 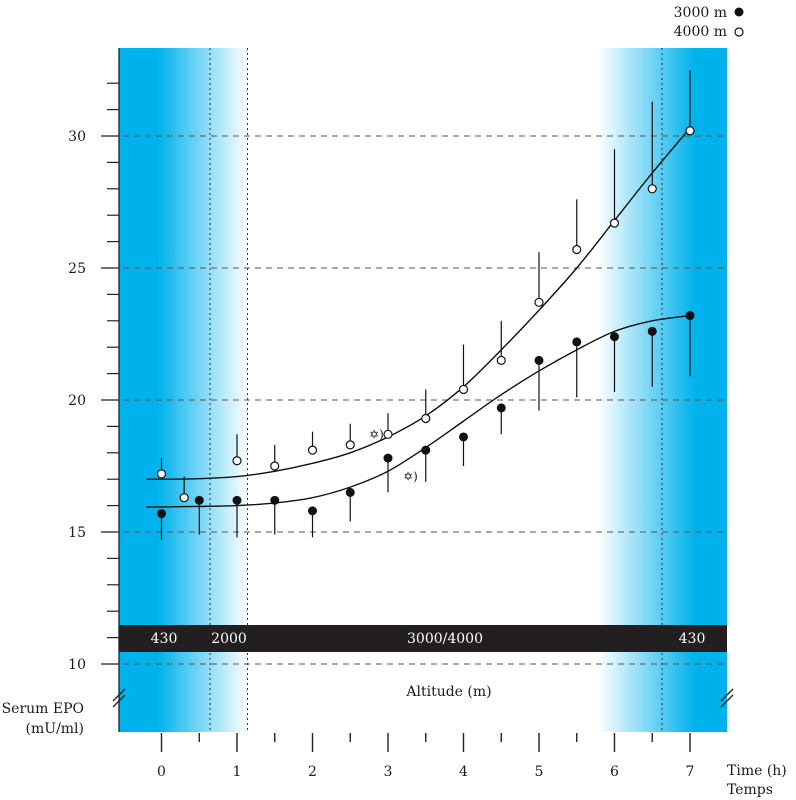 What do you see at coordinates (237, 772) in the screenshot?
I see `x-tick-label-1: 1` at bounding box center [237, 772].